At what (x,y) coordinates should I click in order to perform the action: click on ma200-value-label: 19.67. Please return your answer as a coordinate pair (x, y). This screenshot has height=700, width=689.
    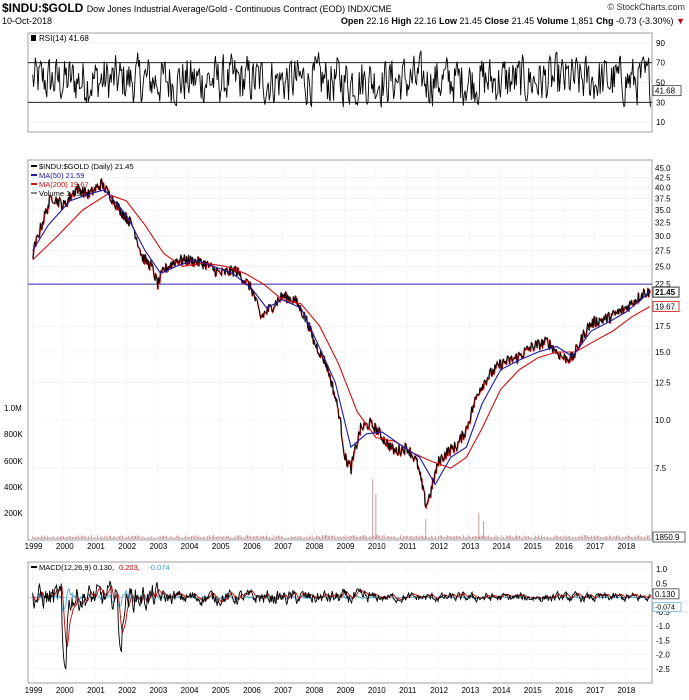
    Looking at the image, I should click on (665, 307).